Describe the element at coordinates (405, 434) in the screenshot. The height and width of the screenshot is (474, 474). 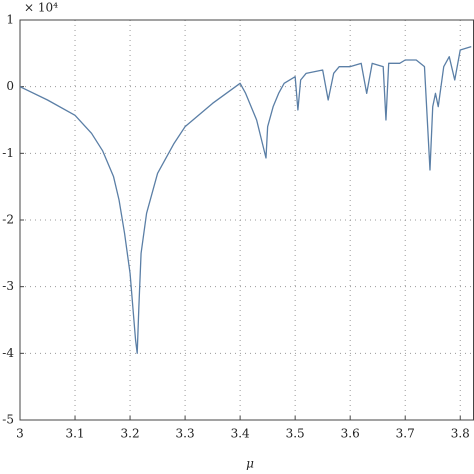
I see `x-tick-label: 3.7` at that location.